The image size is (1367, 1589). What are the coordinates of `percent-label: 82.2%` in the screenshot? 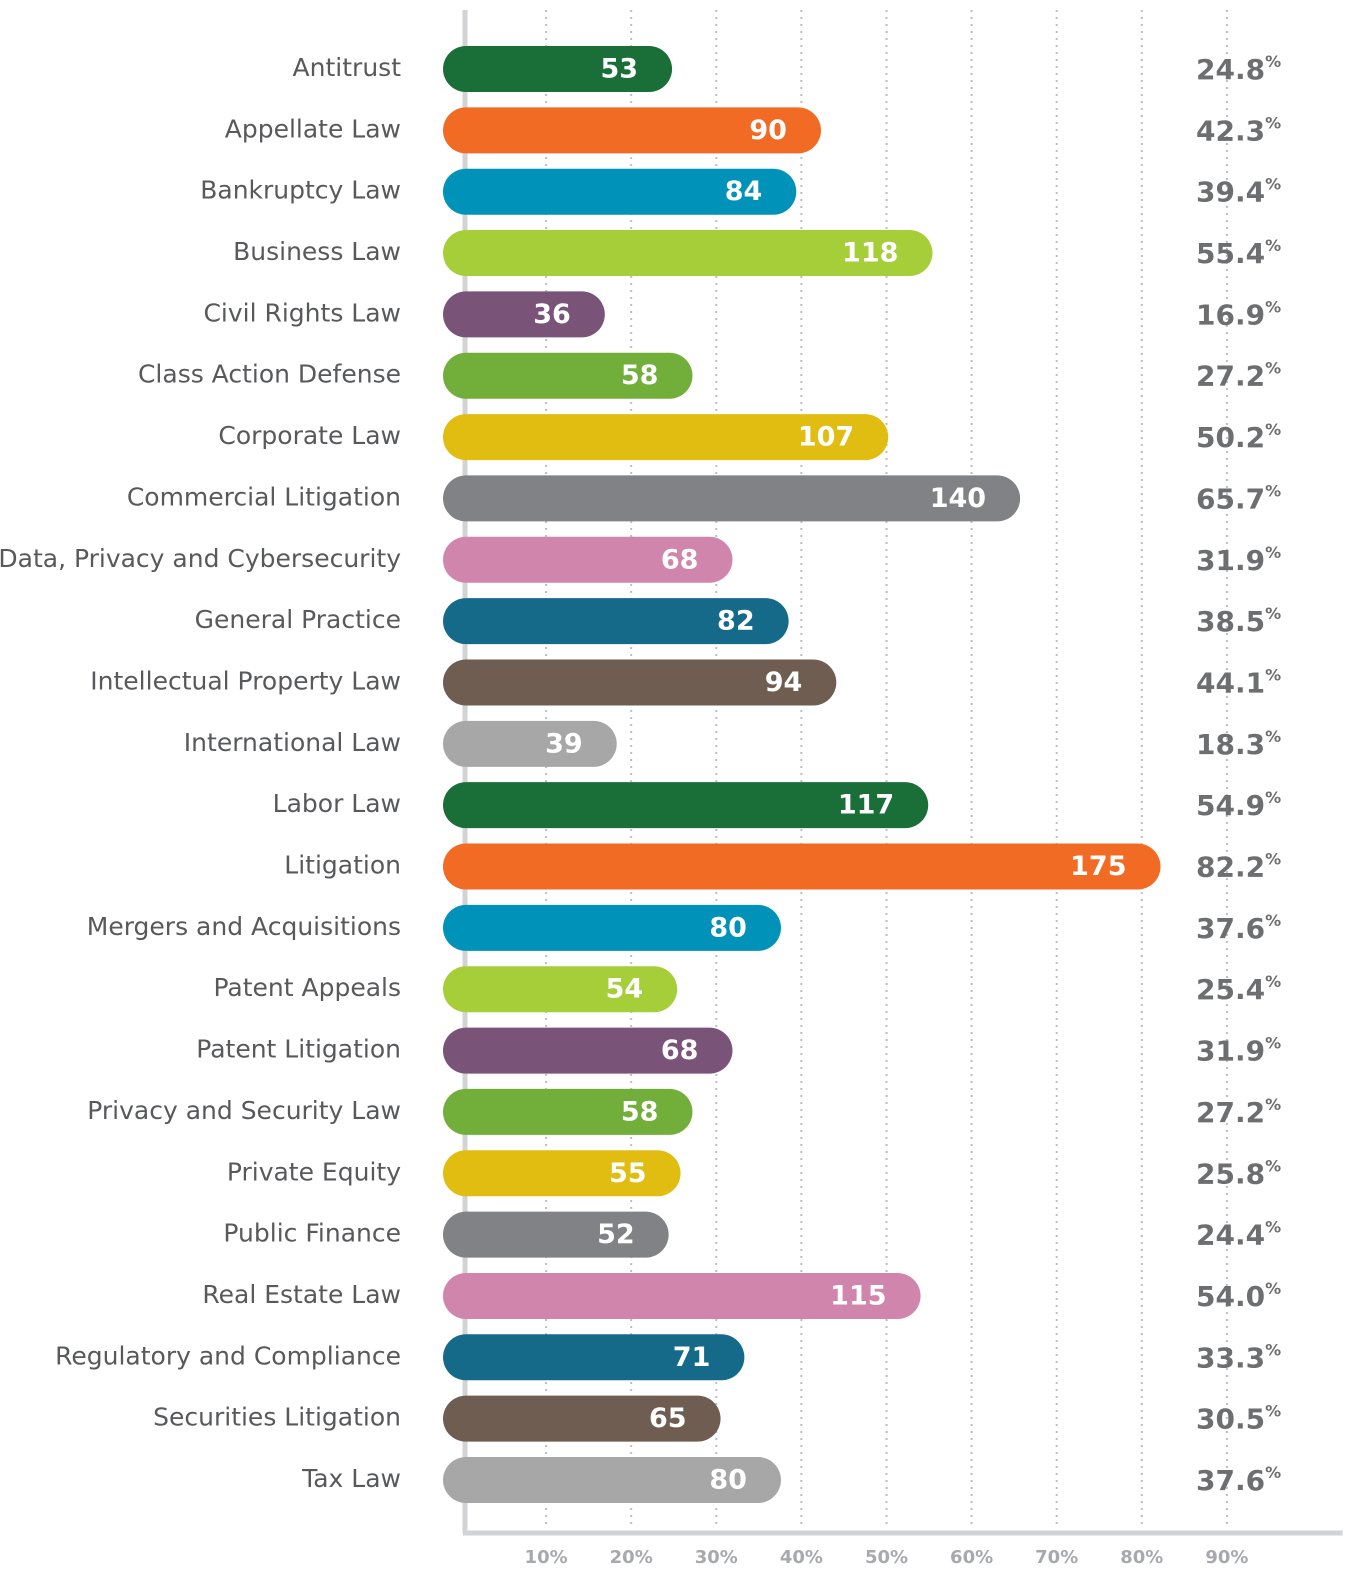 It's located at (1238, 866).